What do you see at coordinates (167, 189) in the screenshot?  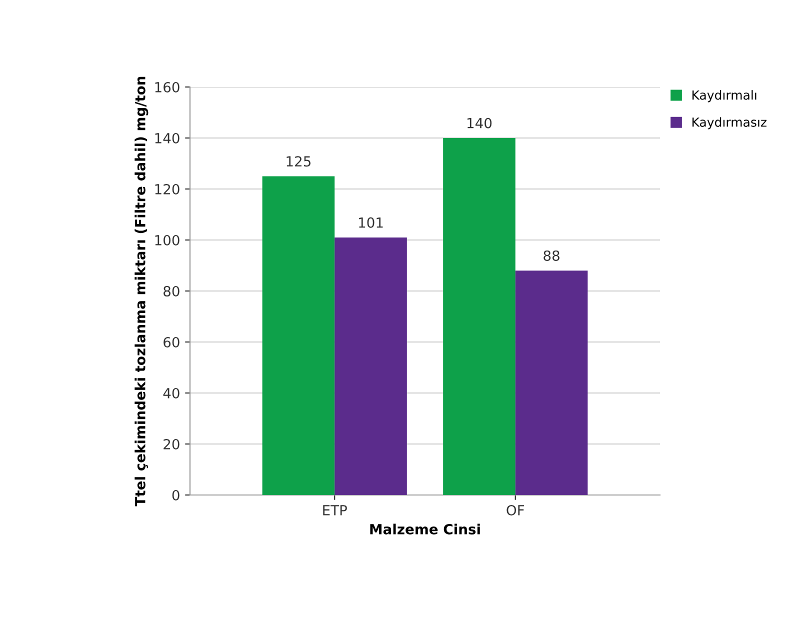 I see `y-tick-label: 120` at bounding box center [167, 189].